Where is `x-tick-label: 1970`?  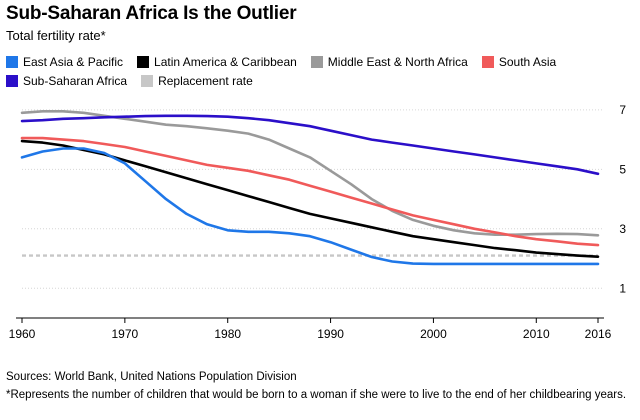
x-tick-label: 1970 is located at coordinates (125, 334).